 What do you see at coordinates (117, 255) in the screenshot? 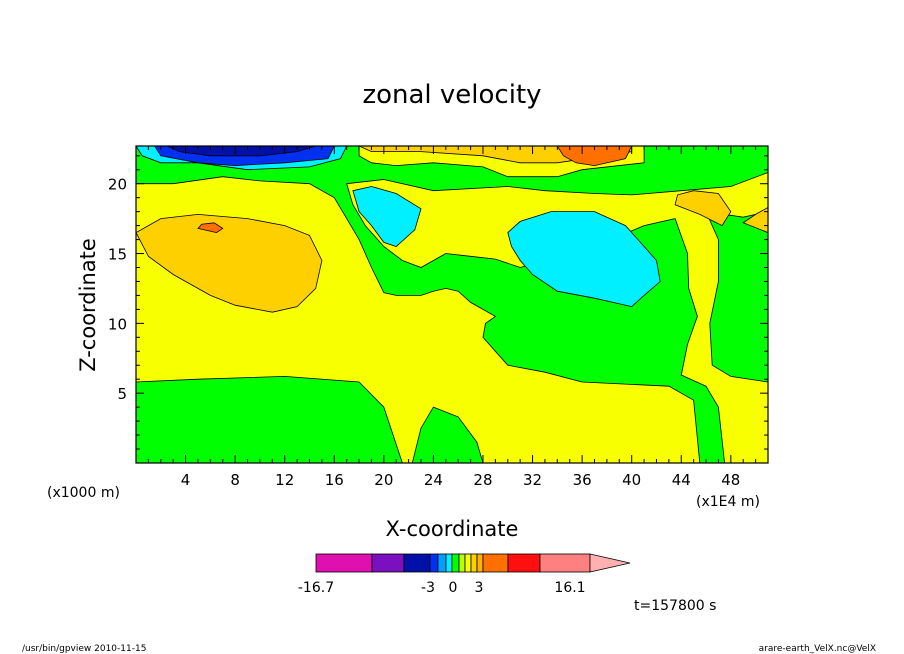
I see `y-tick-label: 15` at bounding box center [117, 255].